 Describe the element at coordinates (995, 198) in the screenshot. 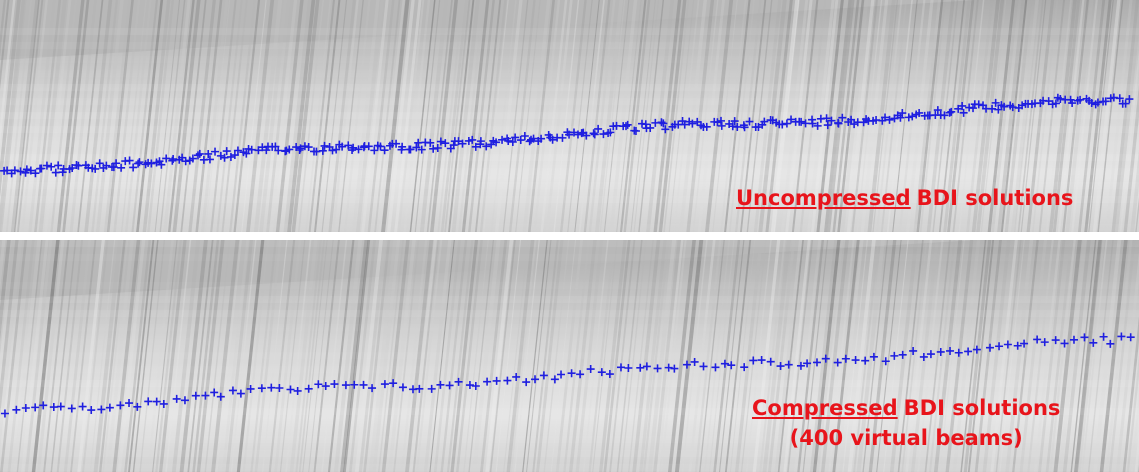

I see `label-text: BDI solutions` at that location.